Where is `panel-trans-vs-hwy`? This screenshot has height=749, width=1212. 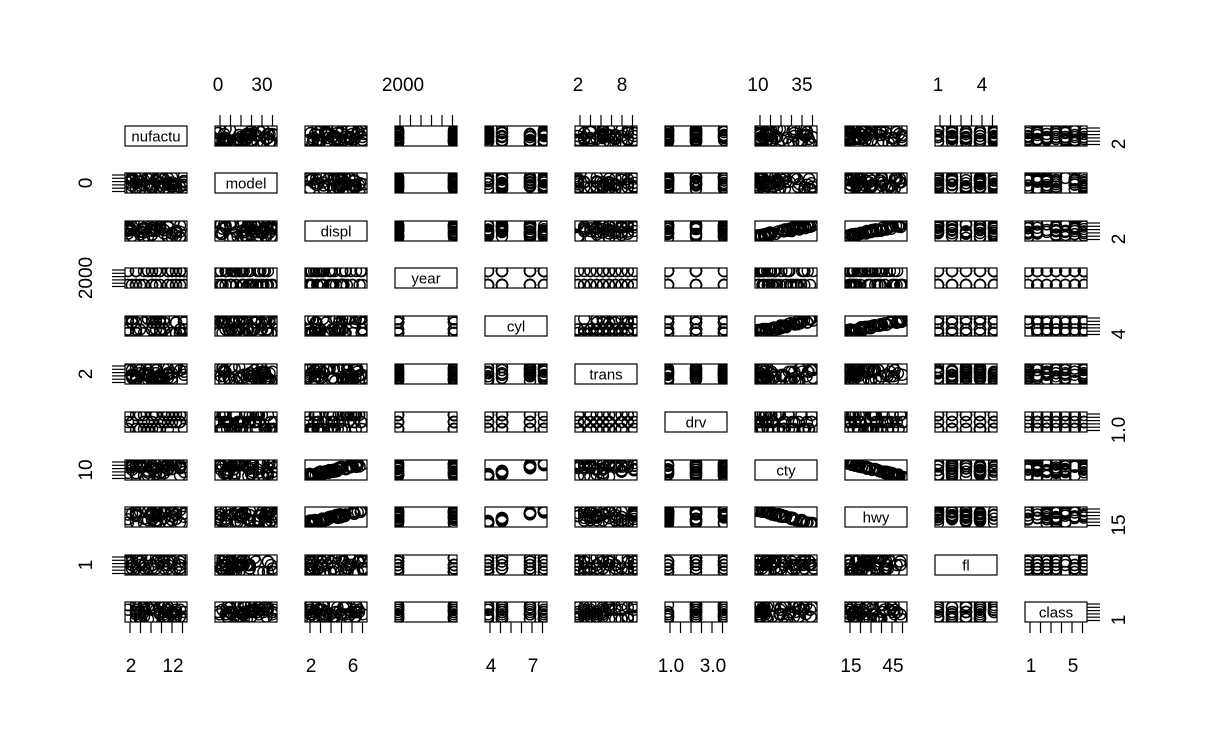 panel-trans-vs-hwy is located at coordinates (875, 374).